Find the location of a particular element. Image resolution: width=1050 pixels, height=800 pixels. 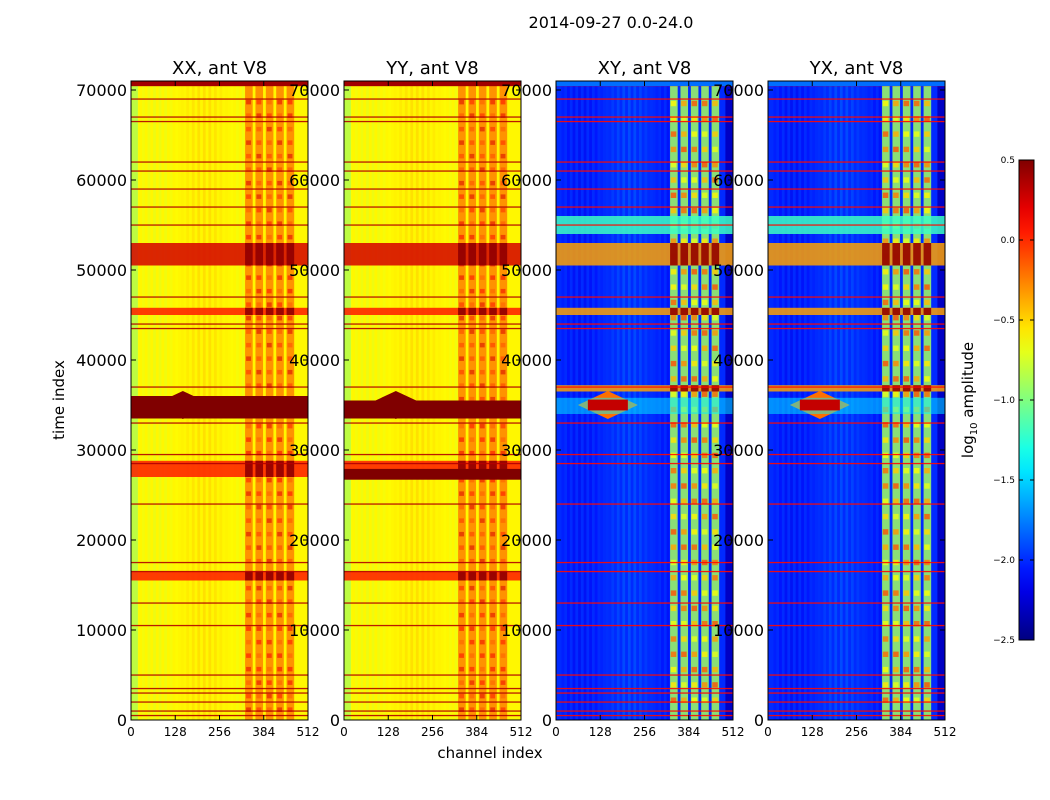

y-tick-label: 20000 is located at coordinates (101, 540).